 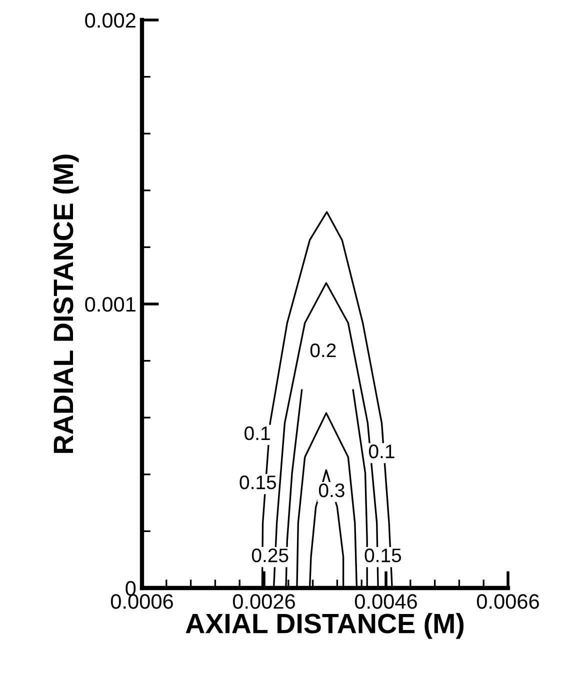 What do you see at coordinates (331, 490) in the screenshot?
I see `annotation: 0.3` at bounding box center [331, 490].